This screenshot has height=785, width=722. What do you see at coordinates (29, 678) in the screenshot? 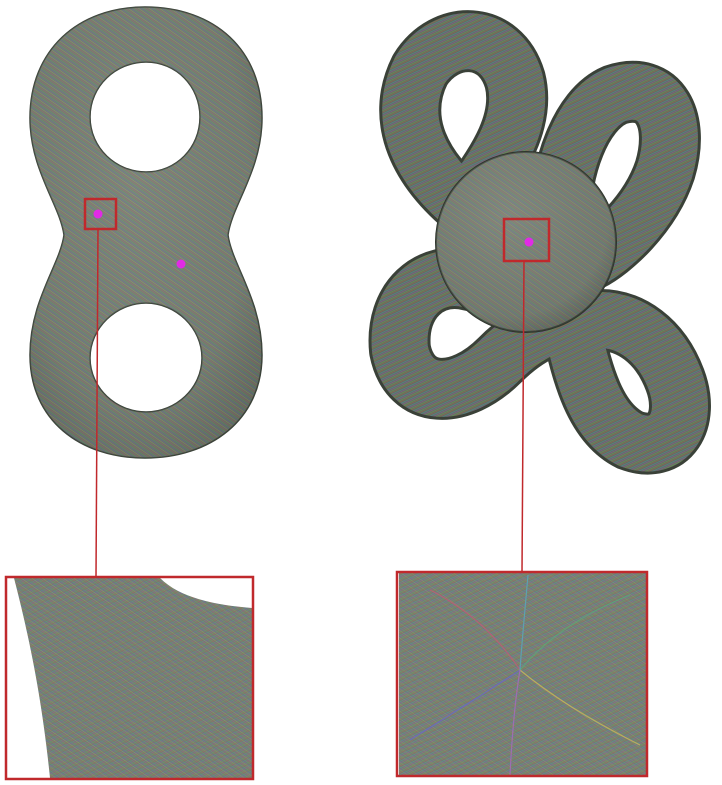
I see `inset-left-boundary-left` at bounding box center [29, 678].